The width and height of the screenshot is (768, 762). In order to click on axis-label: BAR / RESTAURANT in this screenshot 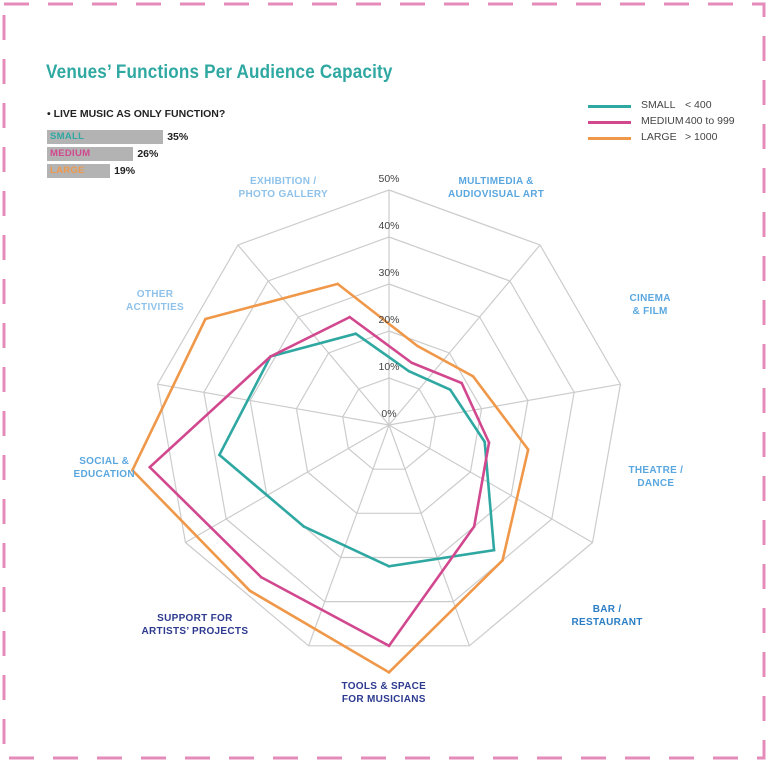, I will do `click(607, 616)`.